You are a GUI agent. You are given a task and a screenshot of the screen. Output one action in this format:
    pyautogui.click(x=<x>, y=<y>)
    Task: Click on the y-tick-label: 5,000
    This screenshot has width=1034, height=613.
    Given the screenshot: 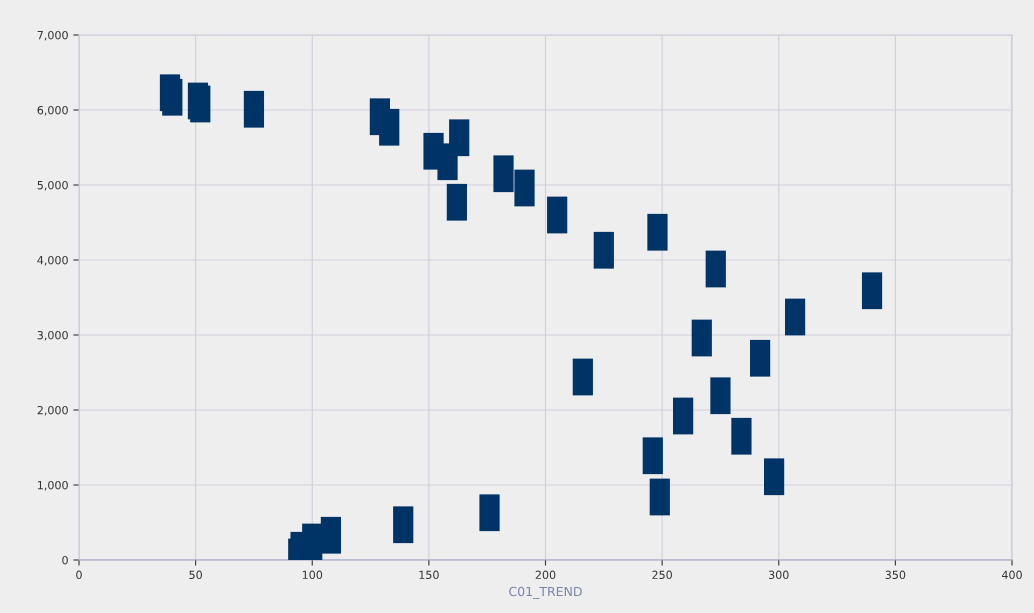 What is the action you would take?
    pyautogui.click(x=52, y=185)
    